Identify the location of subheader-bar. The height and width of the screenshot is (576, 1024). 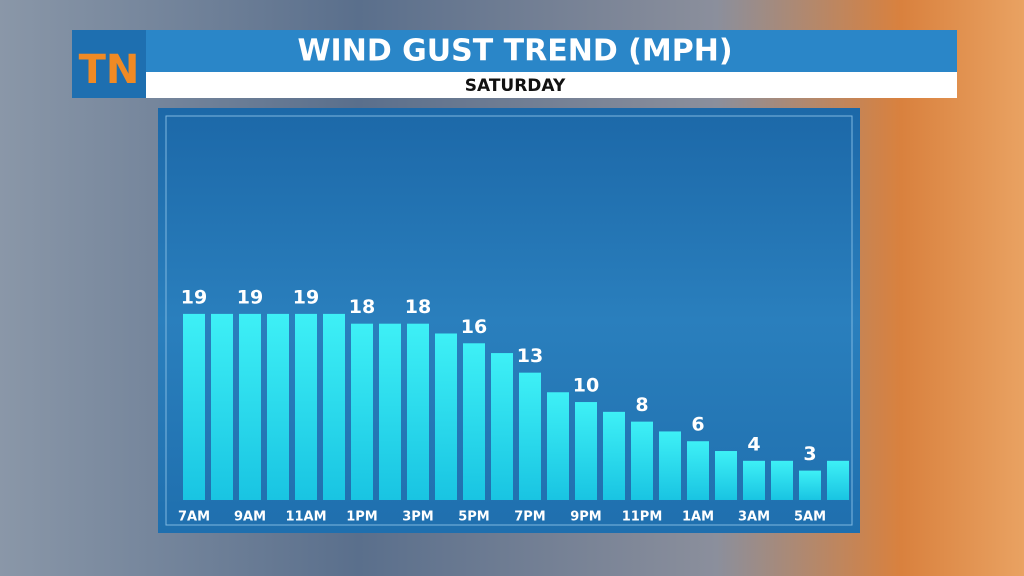
(551, 85).